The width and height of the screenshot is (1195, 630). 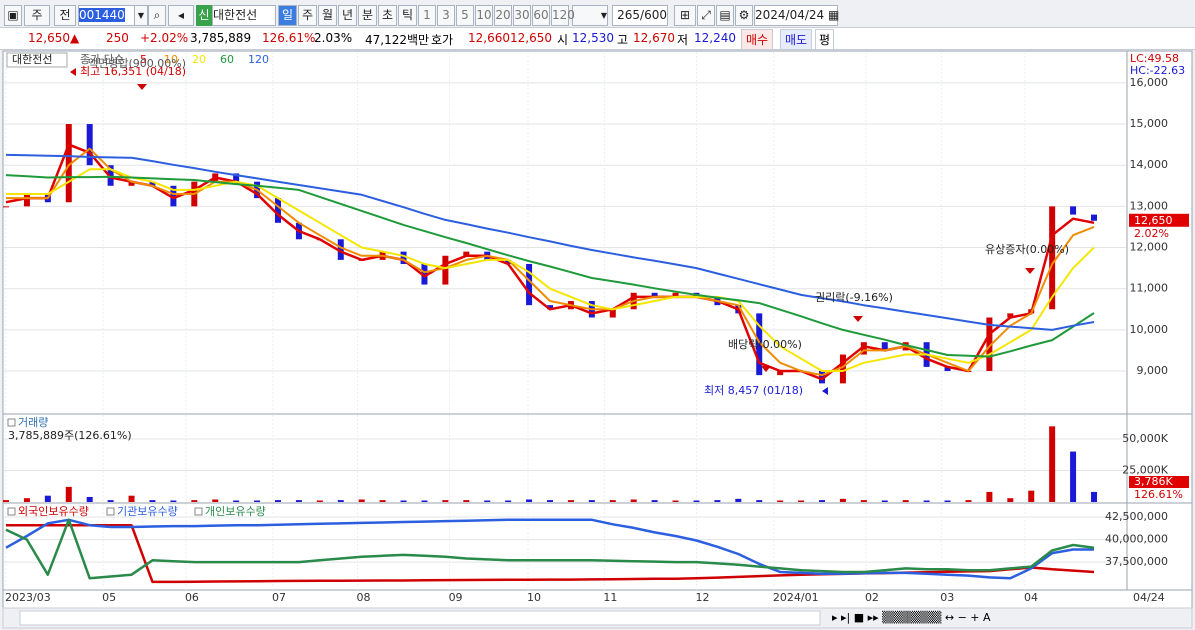 I want to click on interval-button: 3, so click(x=446, y=15).